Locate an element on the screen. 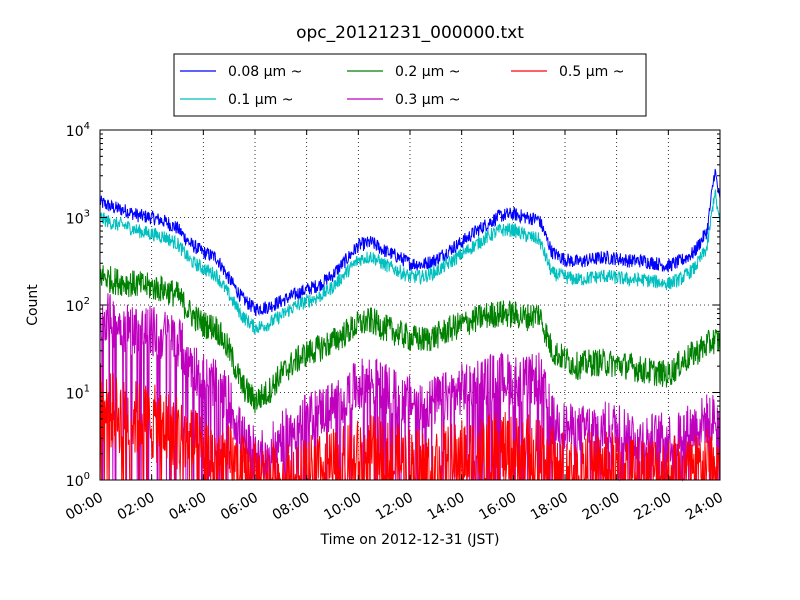 The image size is (800, 600). legend-label: 0.08 μm ~ is located at coordinates (265, 72).